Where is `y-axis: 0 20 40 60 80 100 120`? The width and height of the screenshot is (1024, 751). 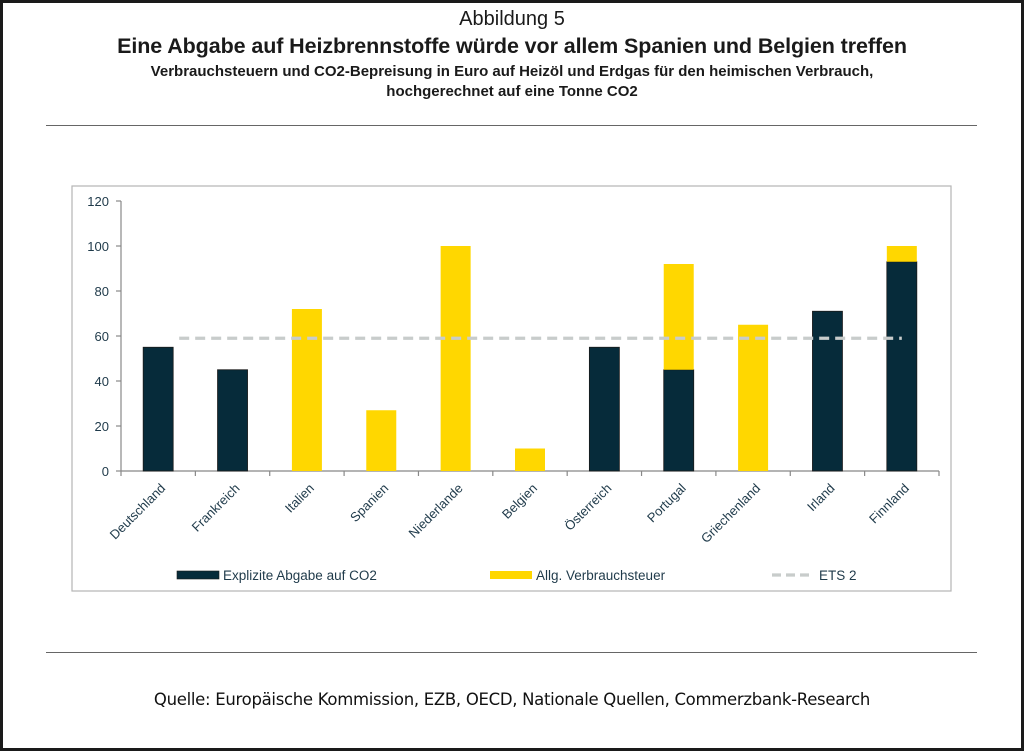 y-axis: 0 20 40 60 80 100 120 is located at coordinates (104, 336).